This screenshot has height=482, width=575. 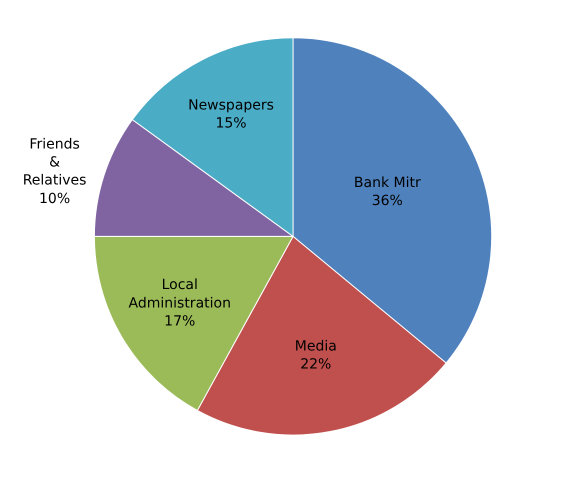 I want to click on slice-label: Friends & Relatives, so click(x=54, y=162).